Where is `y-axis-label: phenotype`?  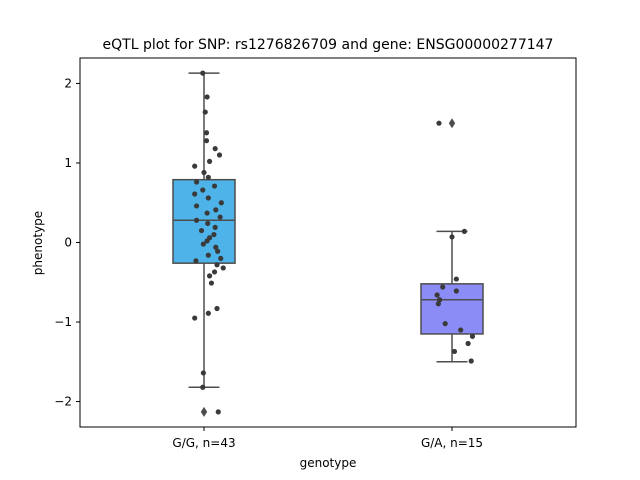 y-axis-label: phenotype is located at coordinates (38, 243).